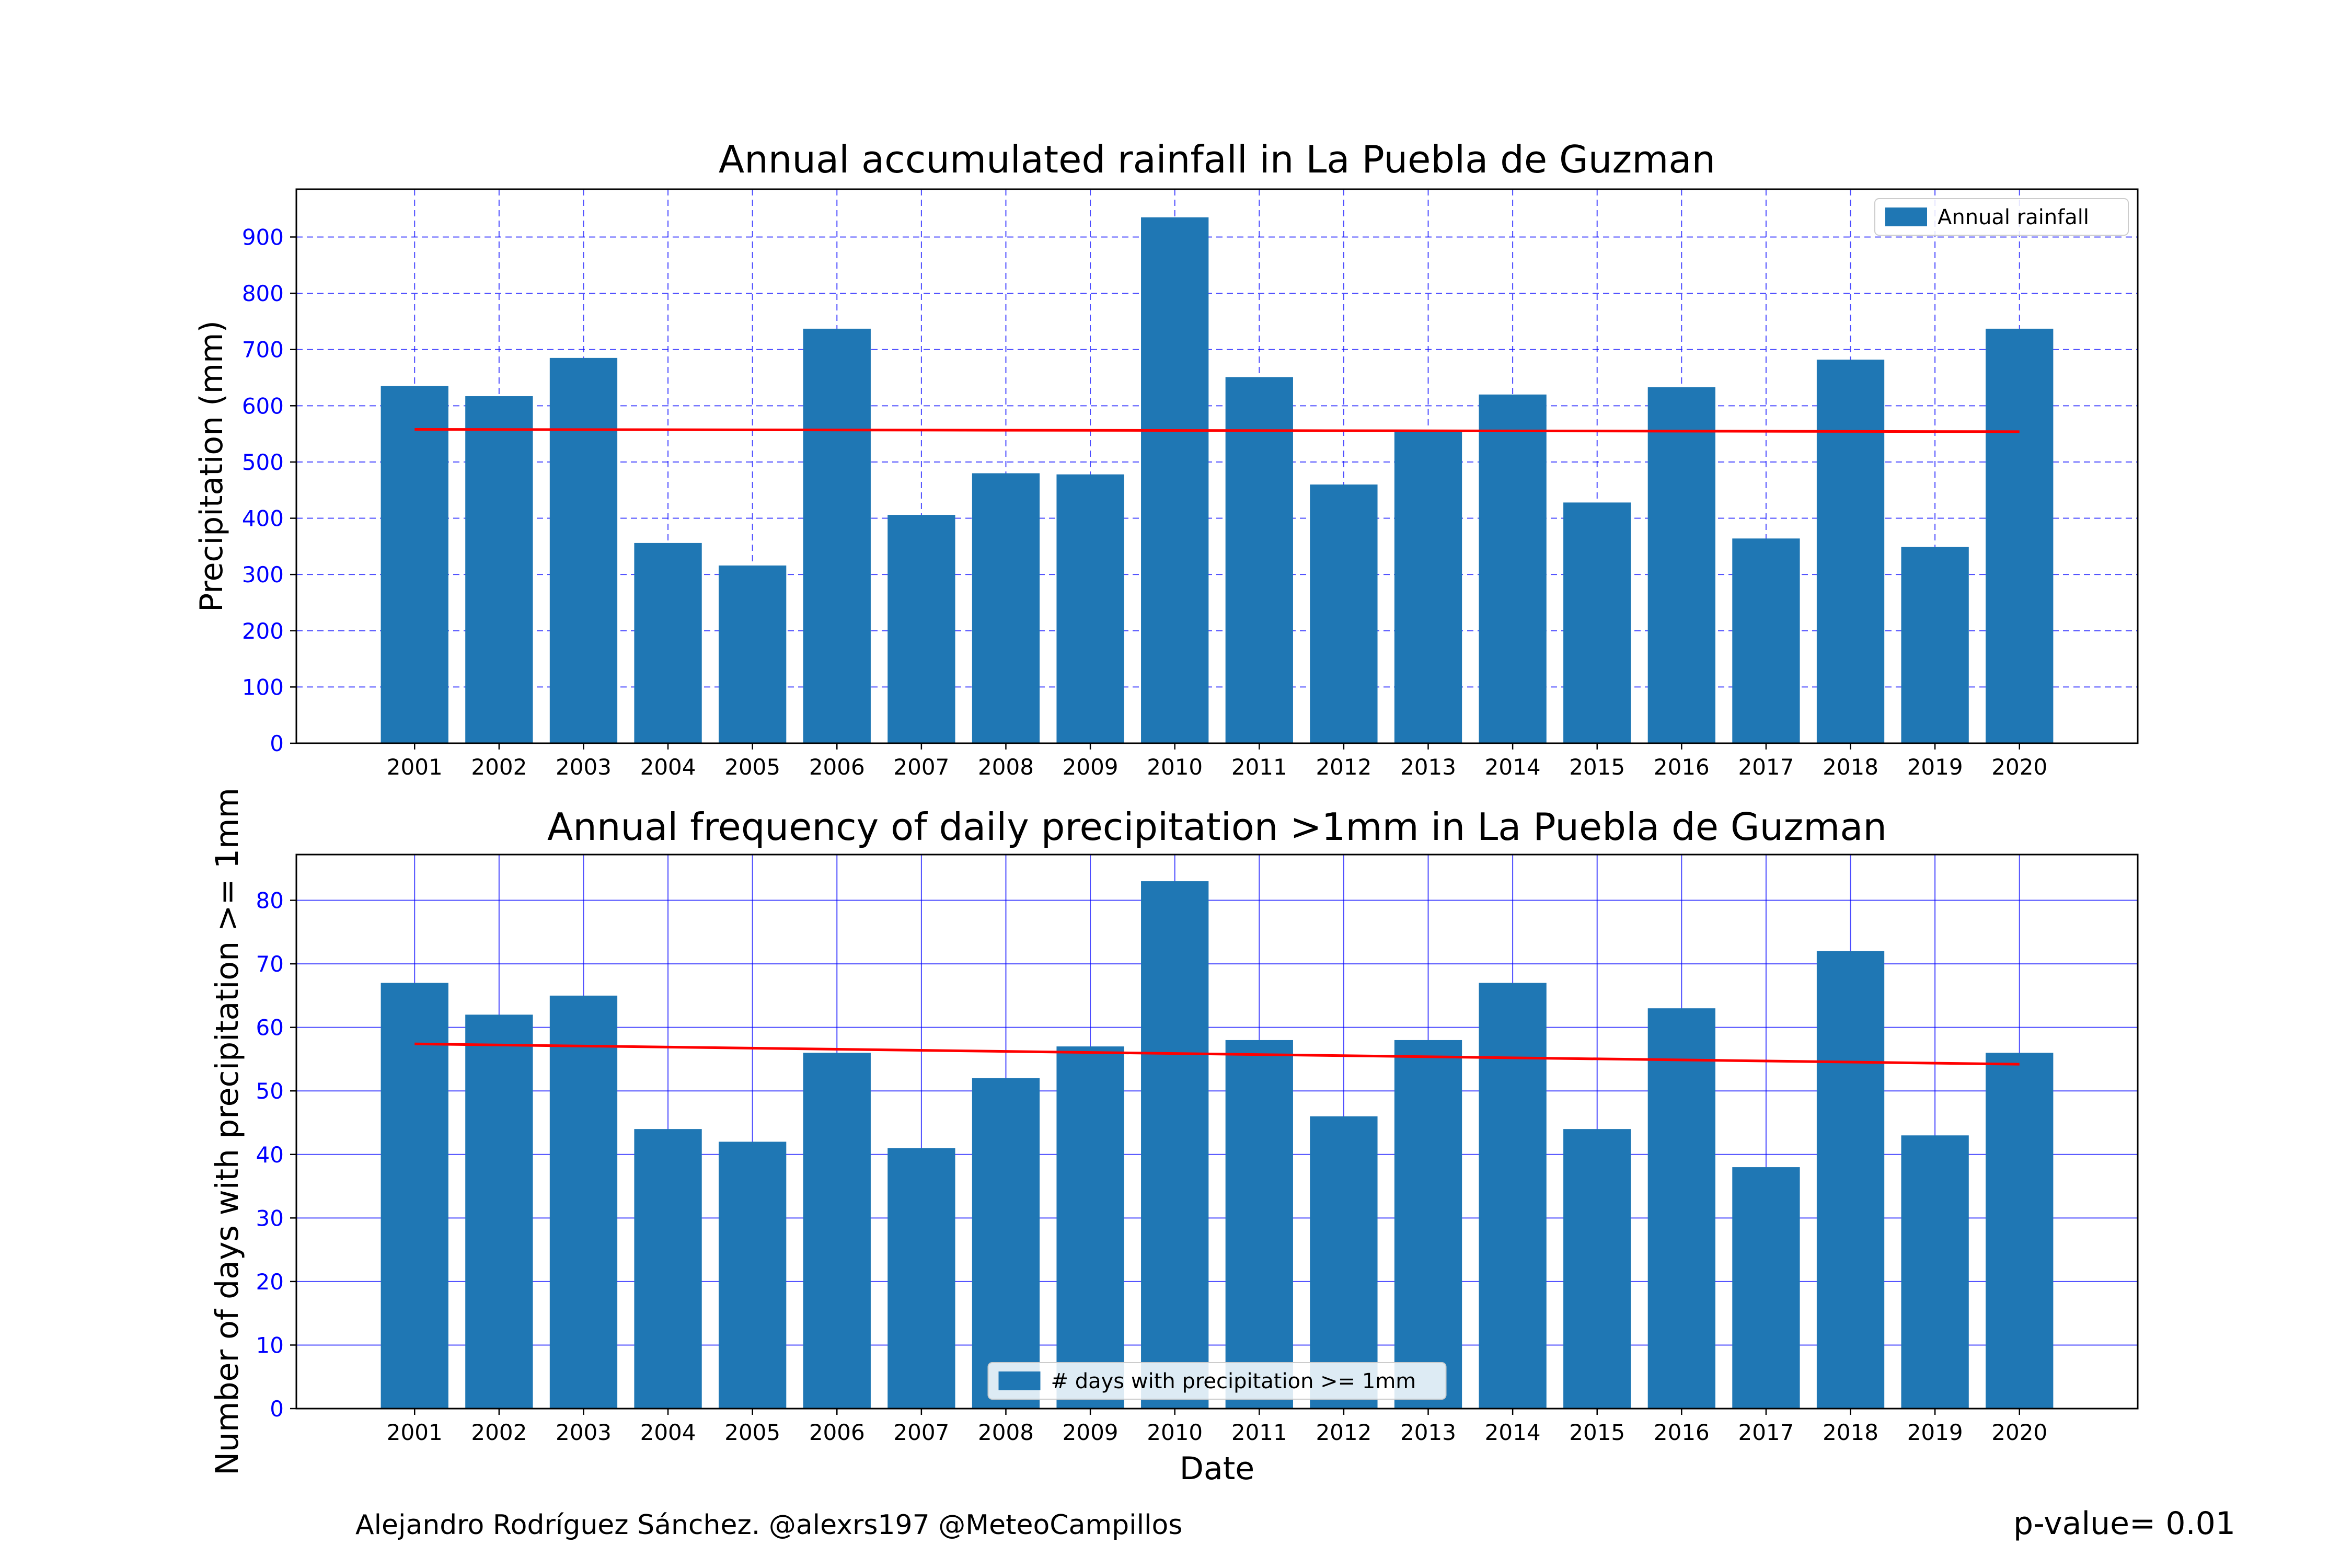 The image size is (2352, 1568). Describe the element at coordinates (263, 293) in the screenshot. I see `y-tick-label: 800` at that location.